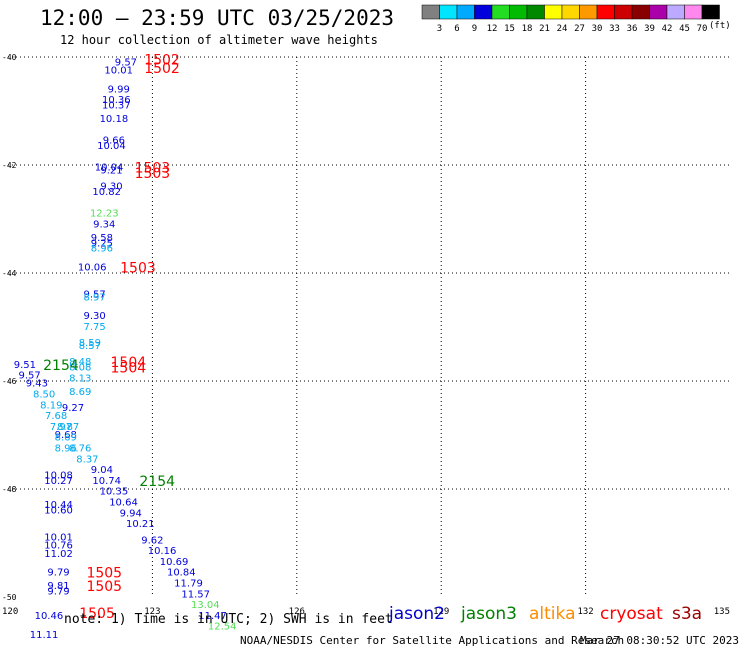  What do you see at coordinates (61, 427) in the screenshot?
I see `wave-height-point: 7.97` at bounding box center [61, 427].